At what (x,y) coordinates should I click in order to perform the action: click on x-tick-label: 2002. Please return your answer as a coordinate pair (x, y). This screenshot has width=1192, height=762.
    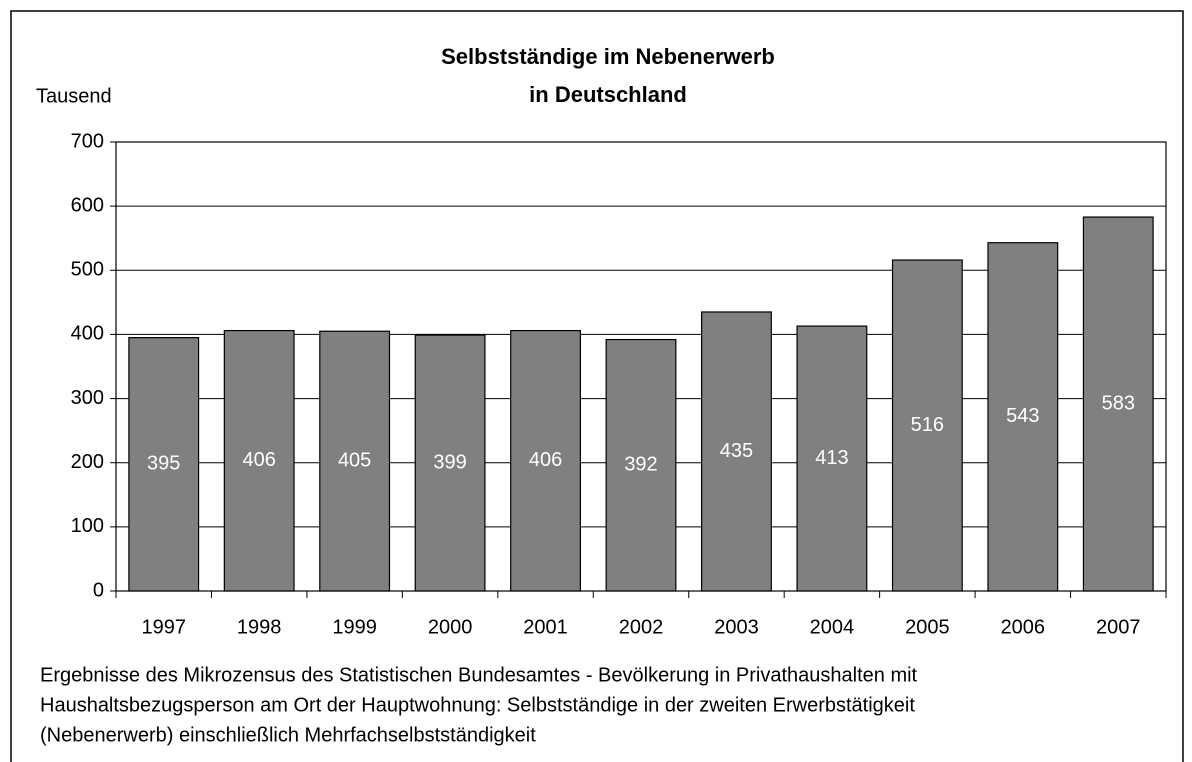
    Looking at the image, I should click on (641, 627).